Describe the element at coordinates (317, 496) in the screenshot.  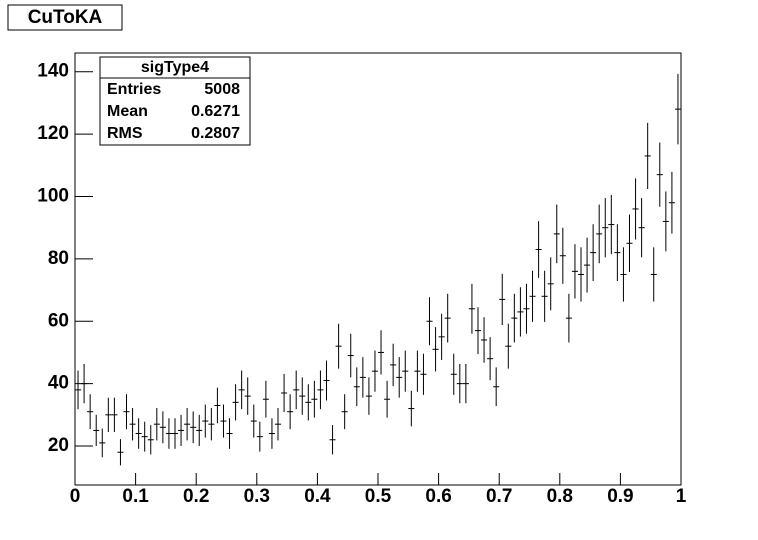
I see `x-tick-label: 0.4` at that location.